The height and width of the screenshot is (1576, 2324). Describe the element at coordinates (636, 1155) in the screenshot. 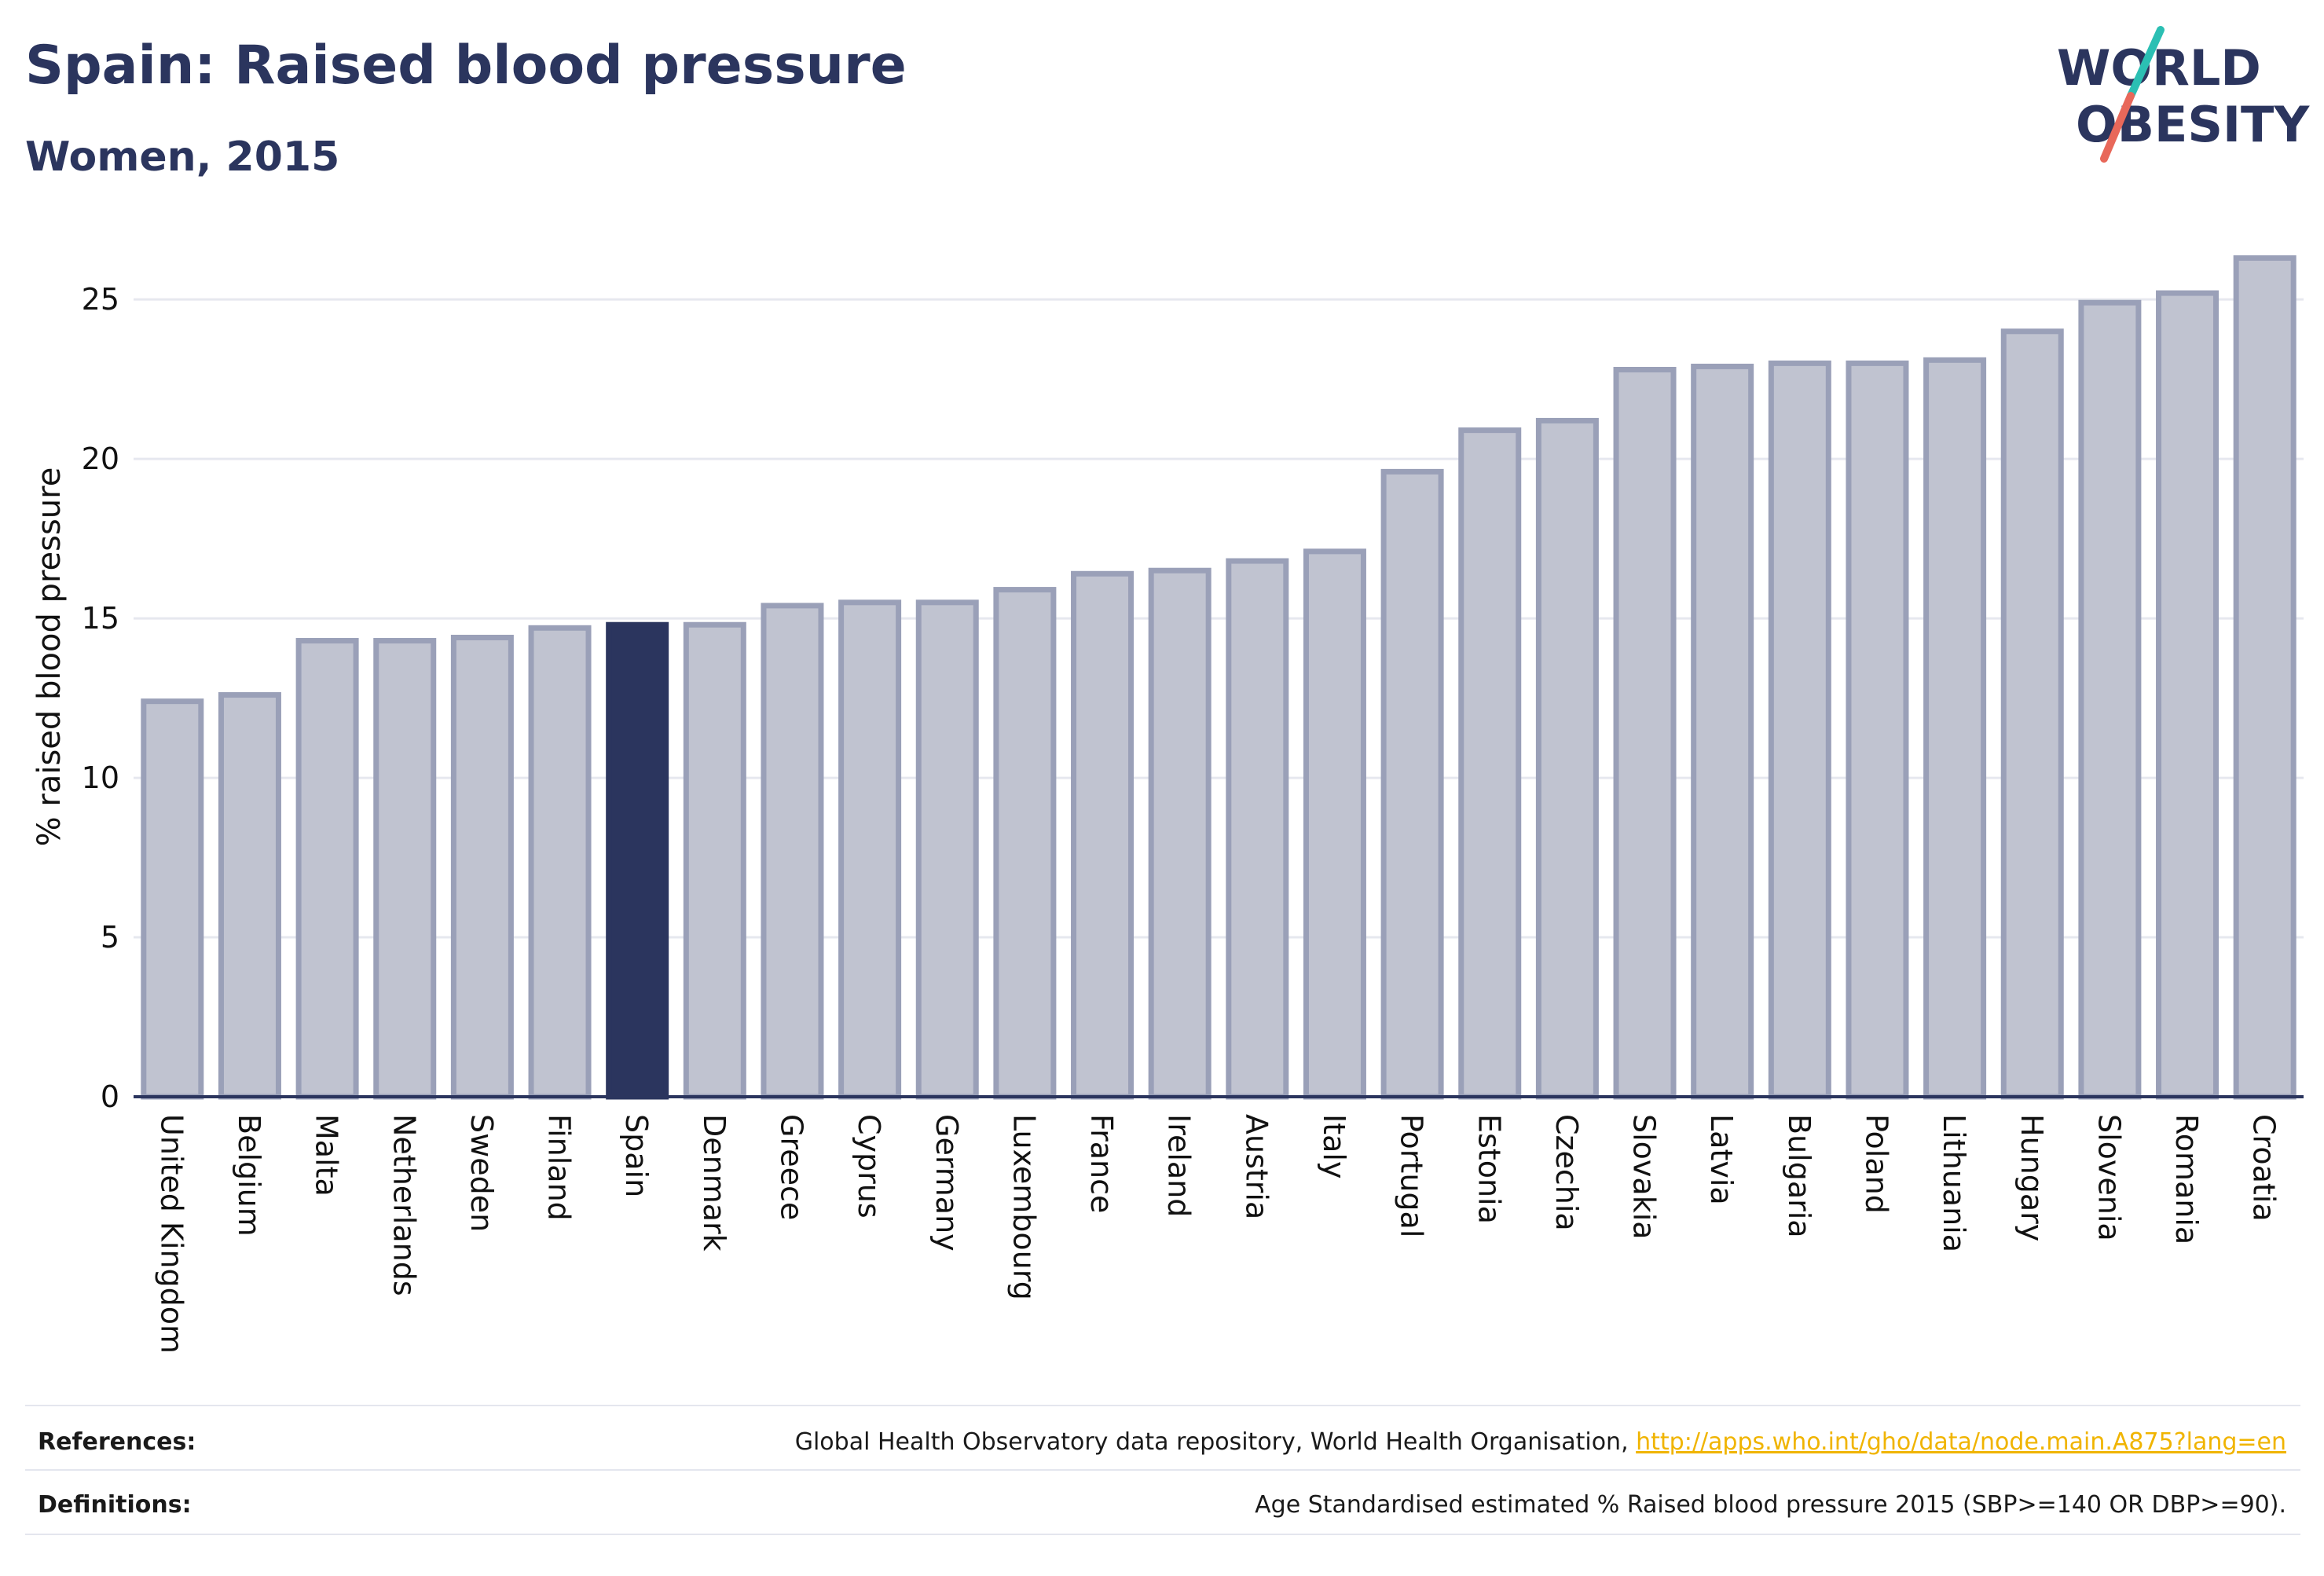

I see `x-tick-label: Spain` at that location.